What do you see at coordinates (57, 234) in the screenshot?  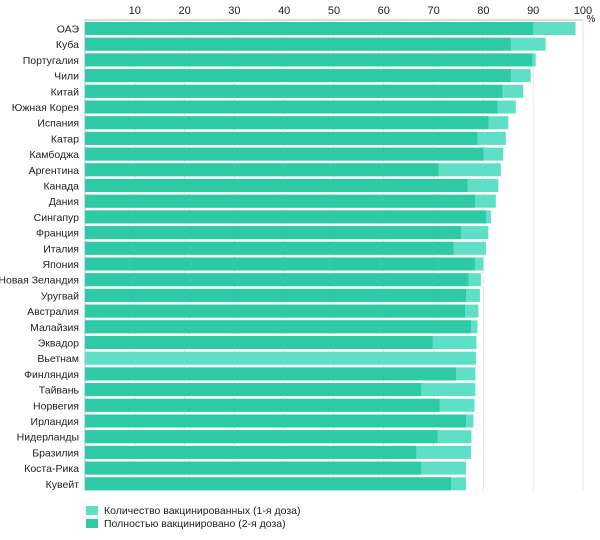 I see `category-label: Франция` at bounding box center [57, 234].